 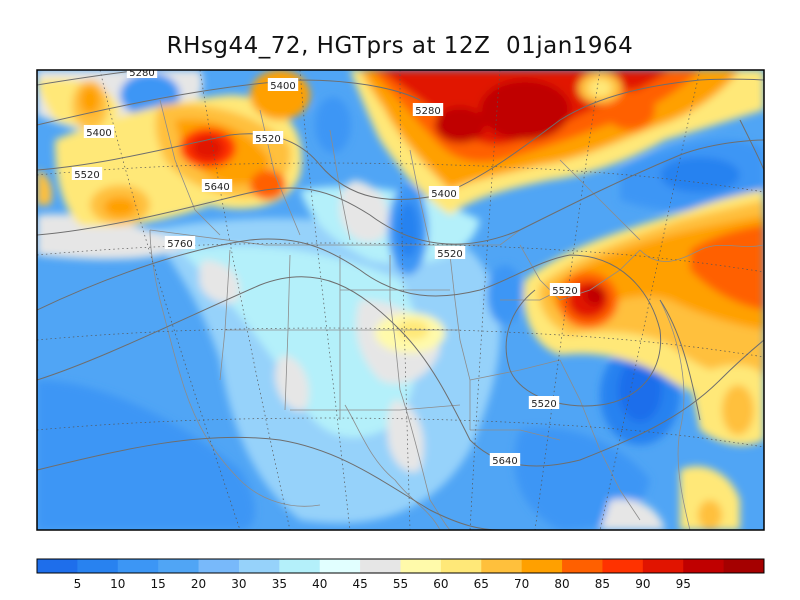 I want to click on legend-tick-label: 80, so click(x=561, y=584).